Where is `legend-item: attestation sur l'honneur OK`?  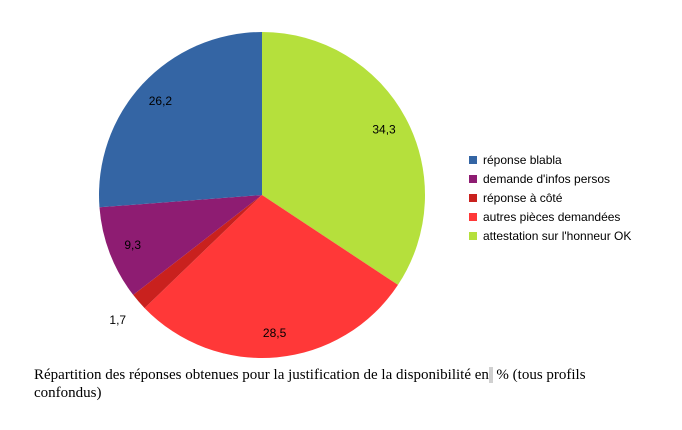
legend-item: attestation sur l'honneur OK is located at coordinates (550, 235).